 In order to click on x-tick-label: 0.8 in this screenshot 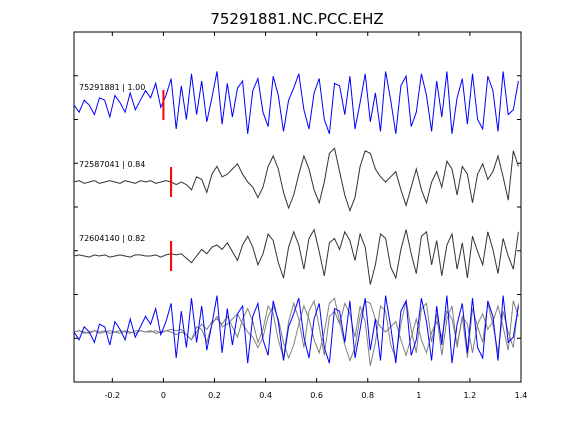, I will do `click(367, 395)`.